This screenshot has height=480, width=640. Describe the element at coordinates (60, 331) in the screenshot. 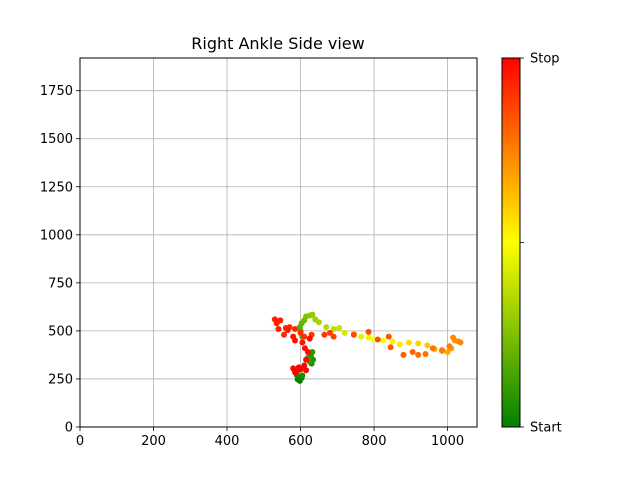

I see `y-tick-label: 500` at that location.